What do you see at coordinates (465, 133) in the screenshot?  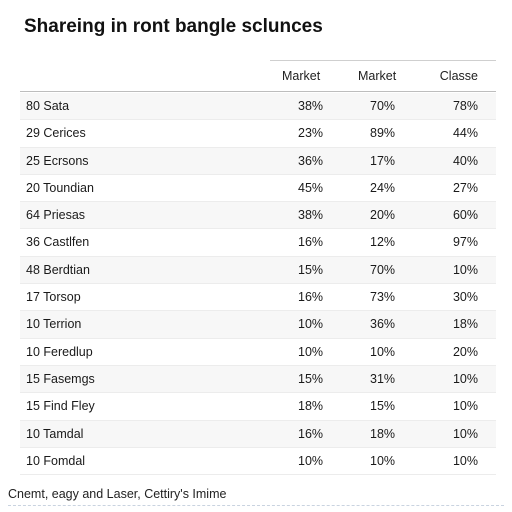 I see `cell-classe: 44%` at bounding box center [465, 133].